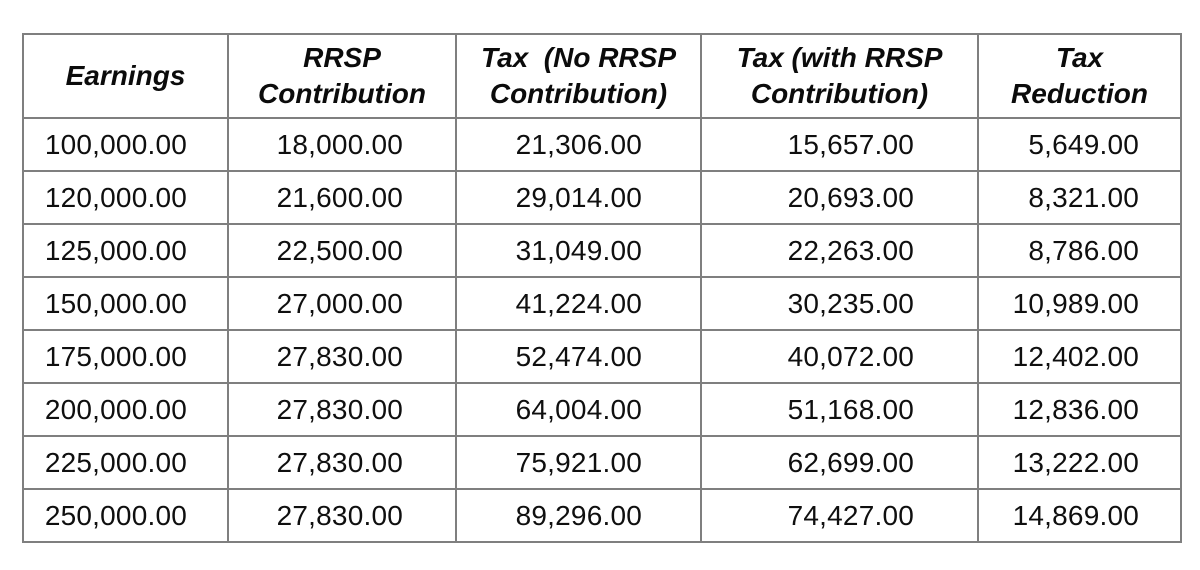 The height and width of the screenshot is (570, 1200). I want to click on cell-tax-with-rrsp: 62,699.00, so click(839, 462).